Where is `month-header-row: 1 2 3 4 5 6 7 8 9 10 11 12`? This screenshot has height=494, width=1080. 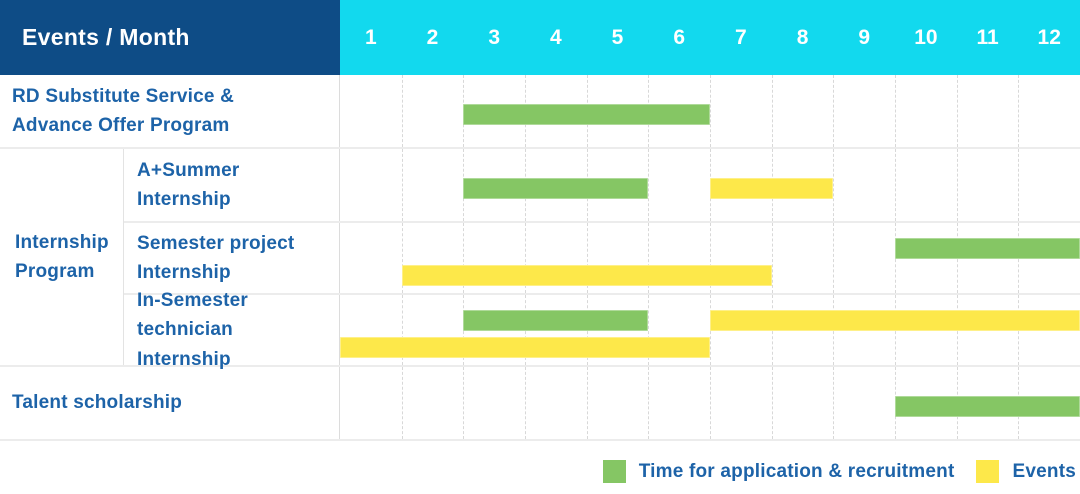
month-header-row: 1 2 3 4 5 6 7 8 9 10 11 12 is located at coordinates (710, 37).